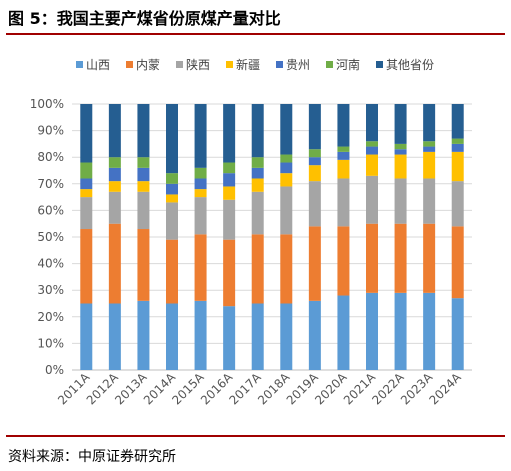 This screenshot has height=471, width=511. What do you see at coordinates (54, 370) in the screenshot?
I see `y-tick-label: 0%` at bounding box center [54, 370].